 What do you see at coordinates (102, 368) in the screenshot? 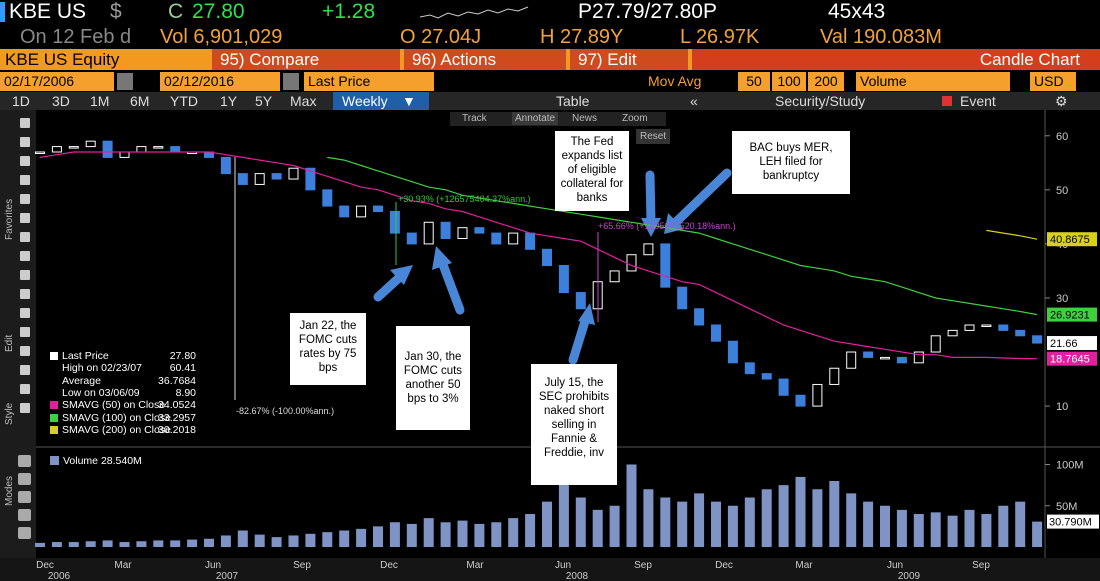
I see `legend-label: High on 02/23/07` at bounding box center [102, 368].